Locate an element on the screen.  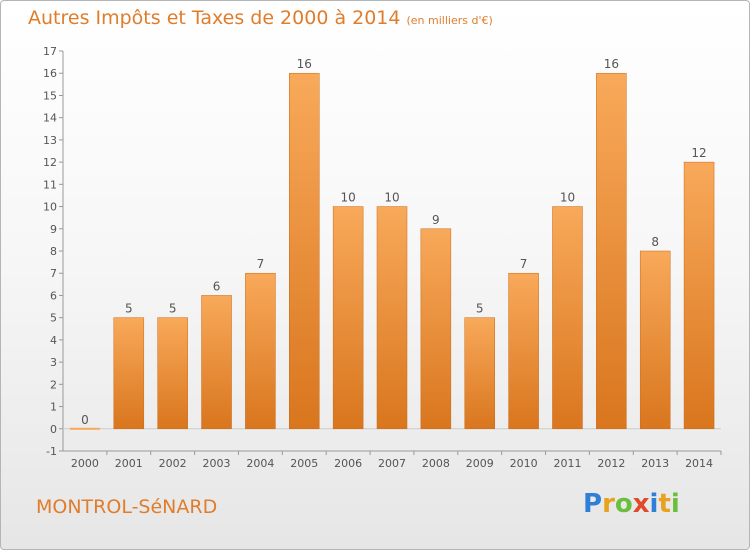
chart-title: Autres Impôts et Taxes de 2000 à 2014 is located at coordinates (214, 18).